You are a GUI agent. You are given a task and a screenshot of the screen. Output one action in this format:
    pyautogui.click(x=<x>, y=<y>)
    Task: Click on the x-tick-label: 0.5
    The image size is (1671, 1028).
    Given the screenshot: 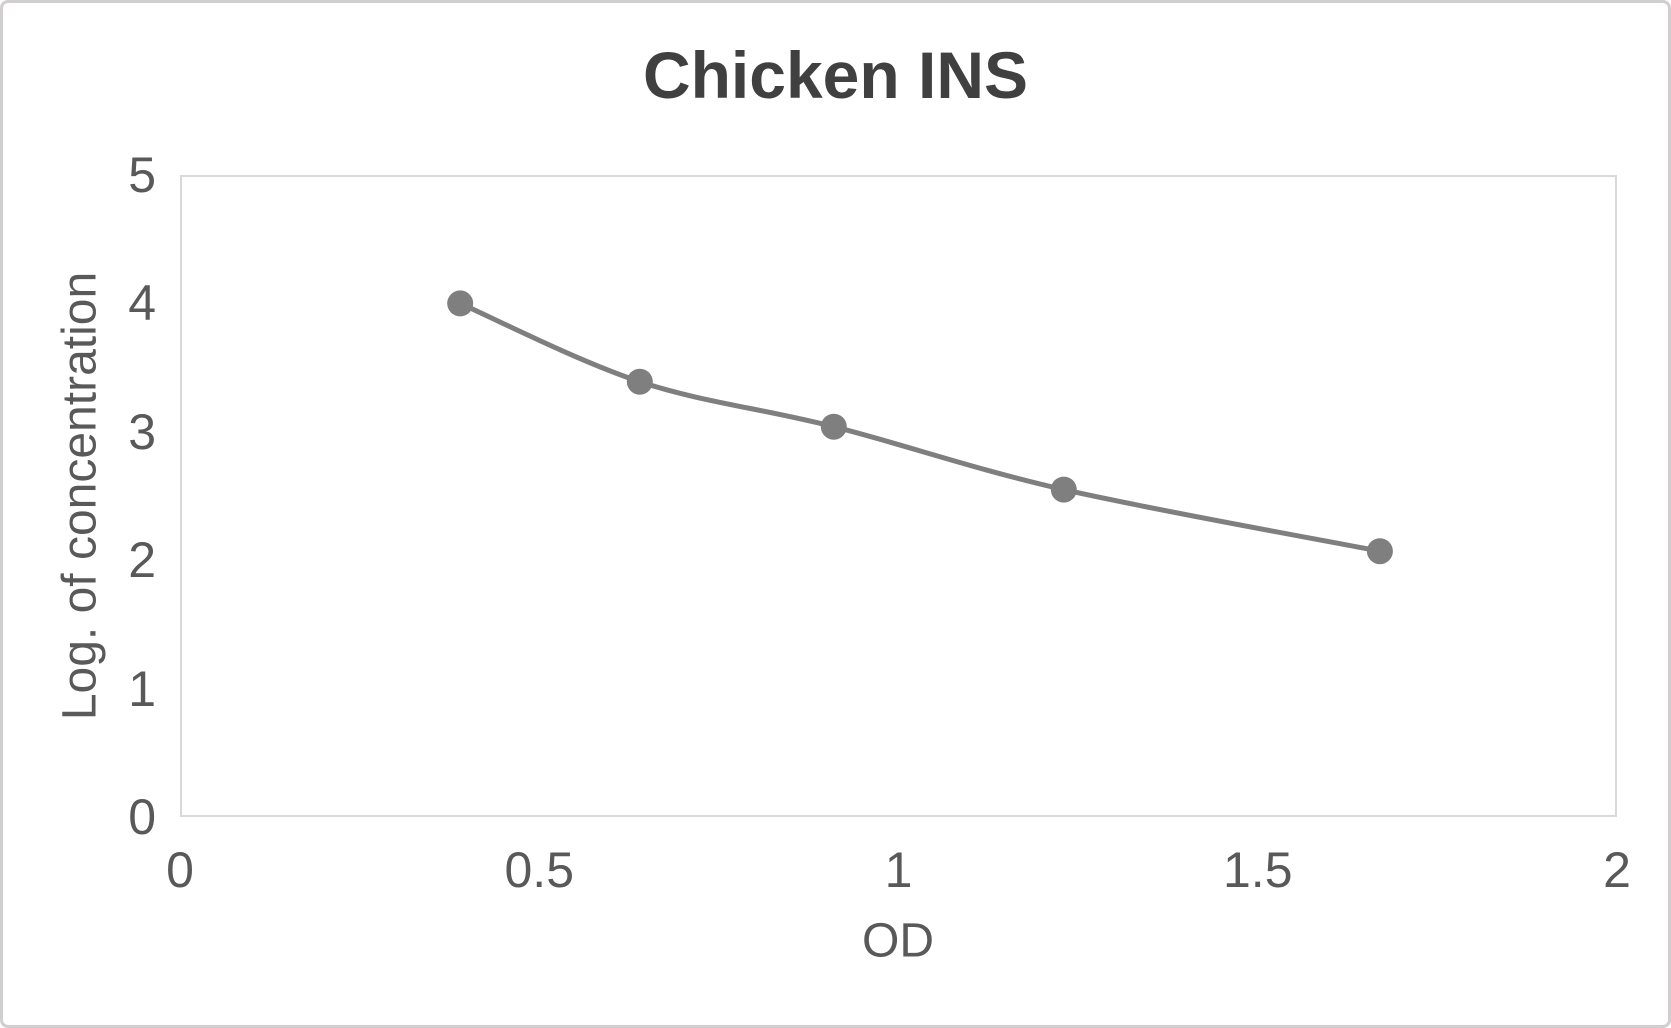 What is the action you would take?
    pyautogui.click(x=539, y=870)
    